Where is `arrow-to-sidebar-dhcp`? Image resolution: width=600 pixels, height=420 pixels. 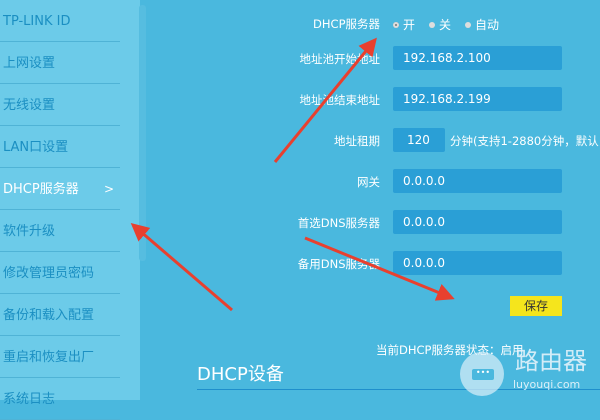
arrow-to-sidebar-dhcp is located at coordinates (181, 267).